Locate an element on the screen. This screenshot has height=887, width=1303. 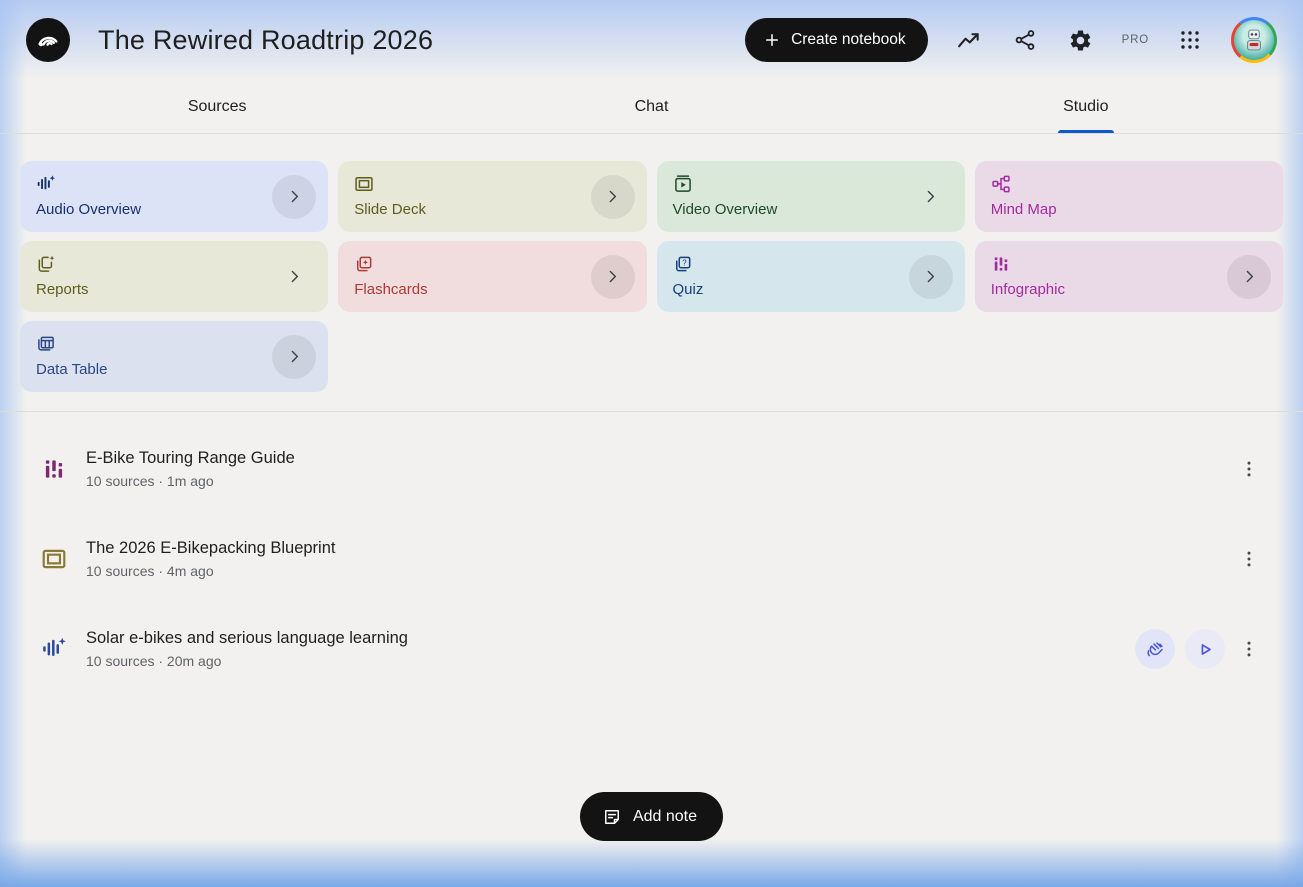
avatar-robot-image is located at coordinates (1254, 40).